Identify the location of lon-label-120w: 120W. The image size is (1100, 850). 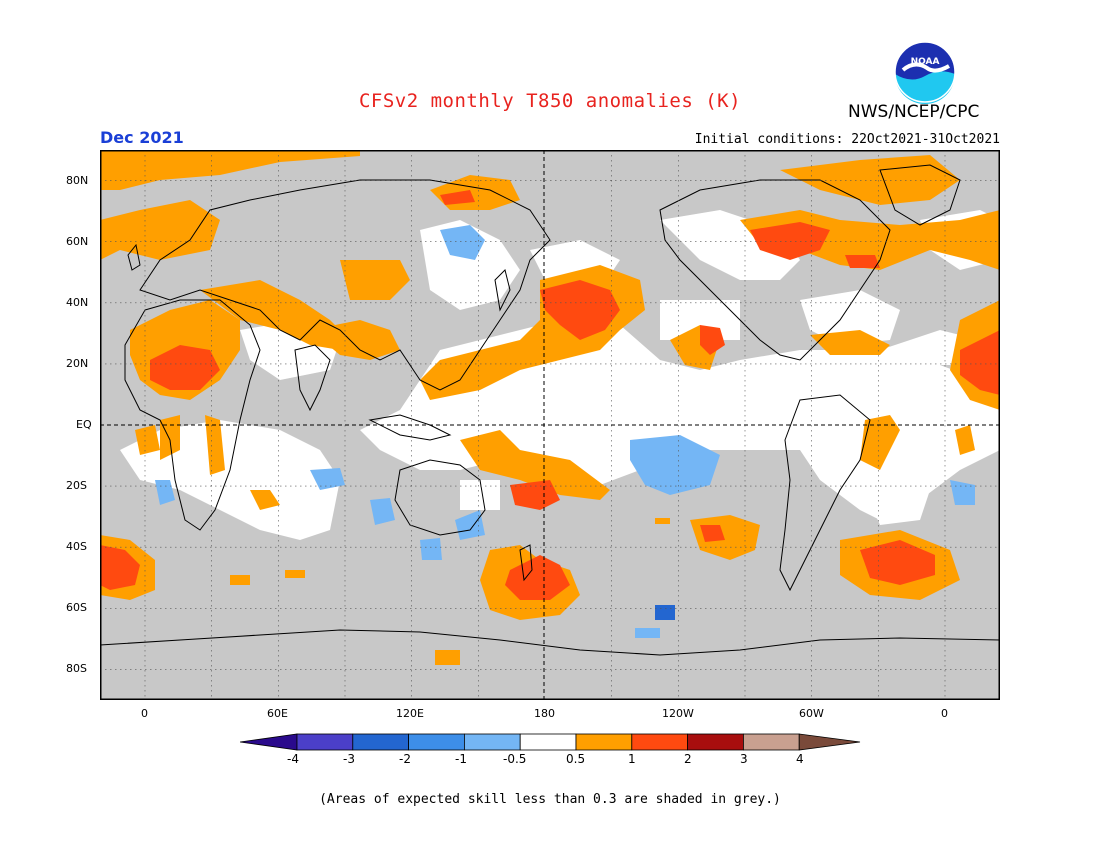
(678, 713).